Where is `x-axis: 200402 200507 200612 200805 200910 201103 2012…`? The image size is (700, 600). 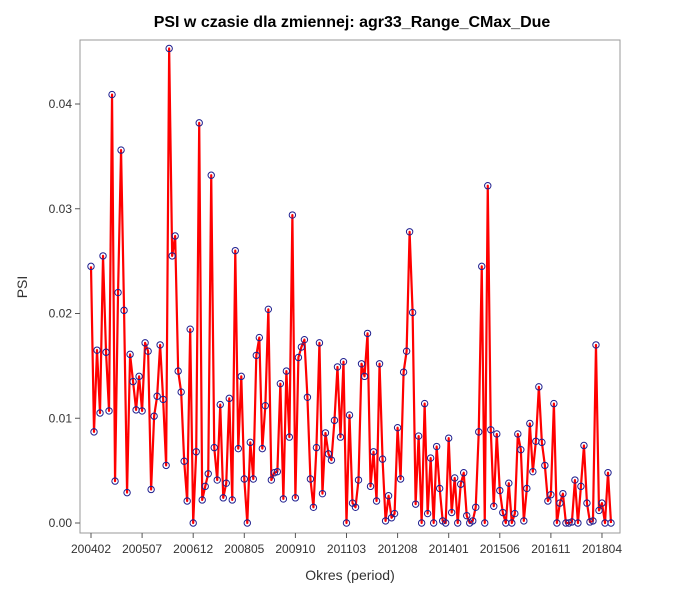
x-axis: 200402 200507 200612 200805 200910 201103 2012… is located at coordinates (346, 544).